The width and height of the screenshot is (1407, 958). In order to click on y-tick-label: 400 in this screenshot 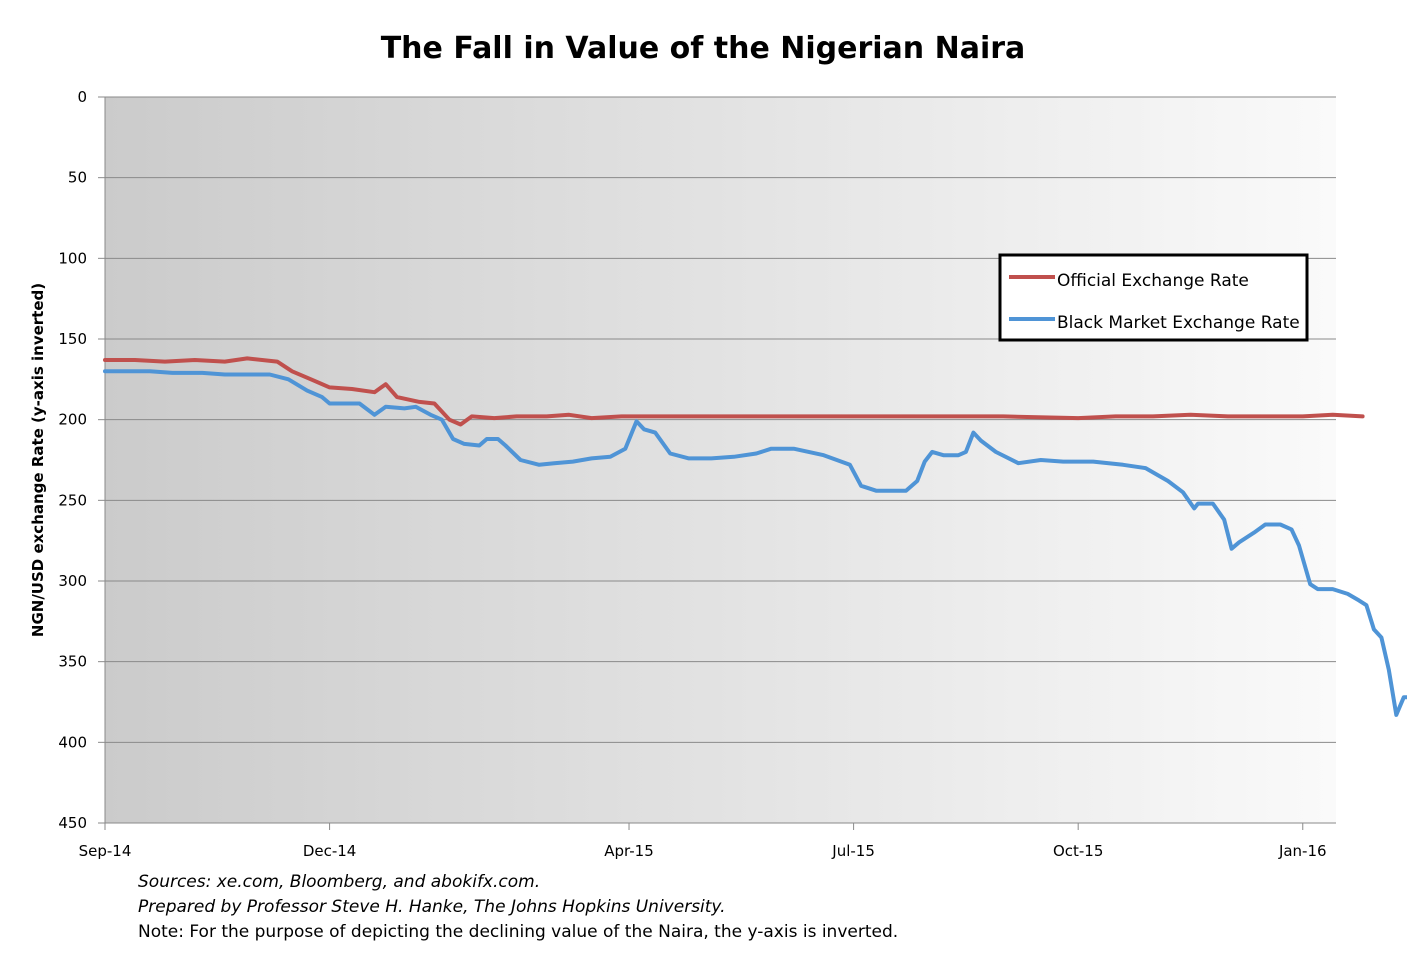, I will do `click(72, 742)`.